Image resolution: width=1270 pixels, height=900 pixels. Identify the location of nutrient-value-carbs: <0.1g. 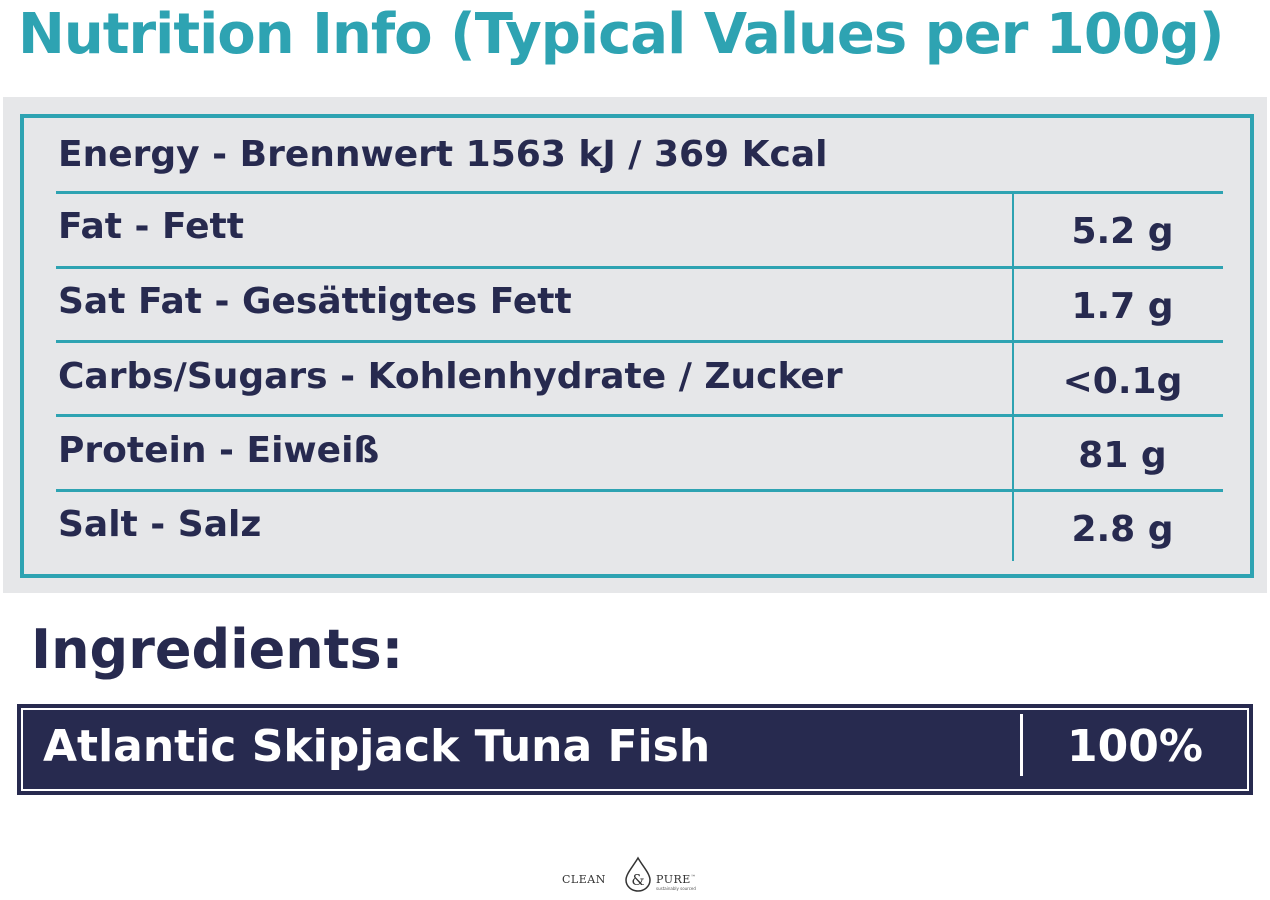
(1122, 381).